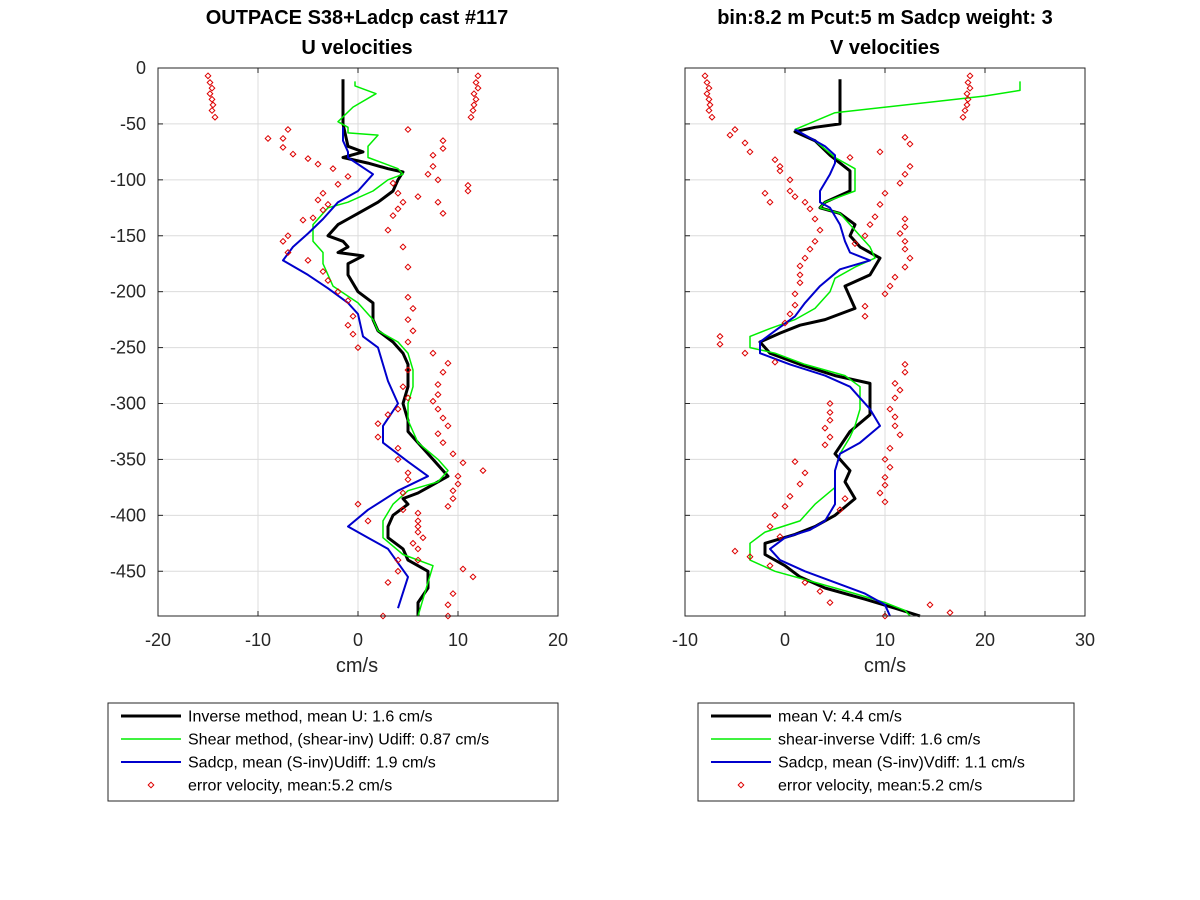  I want to click on u-ytick-label: -350, so click(128, 459).